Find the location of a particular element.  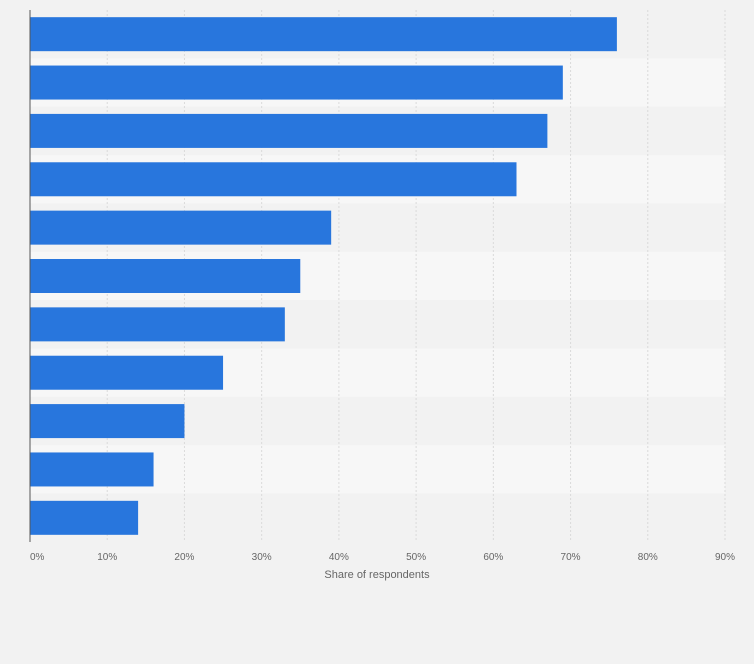

x-tick-label: 40% is located at coordinates (339, 557).